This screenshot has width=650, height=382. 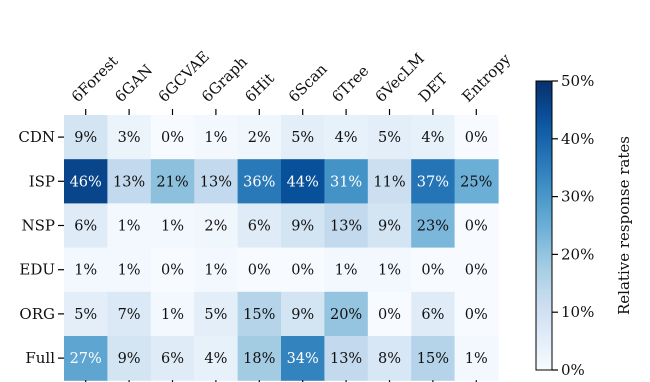 I want to click on row-label: EDU, so click(x=37, y=270).